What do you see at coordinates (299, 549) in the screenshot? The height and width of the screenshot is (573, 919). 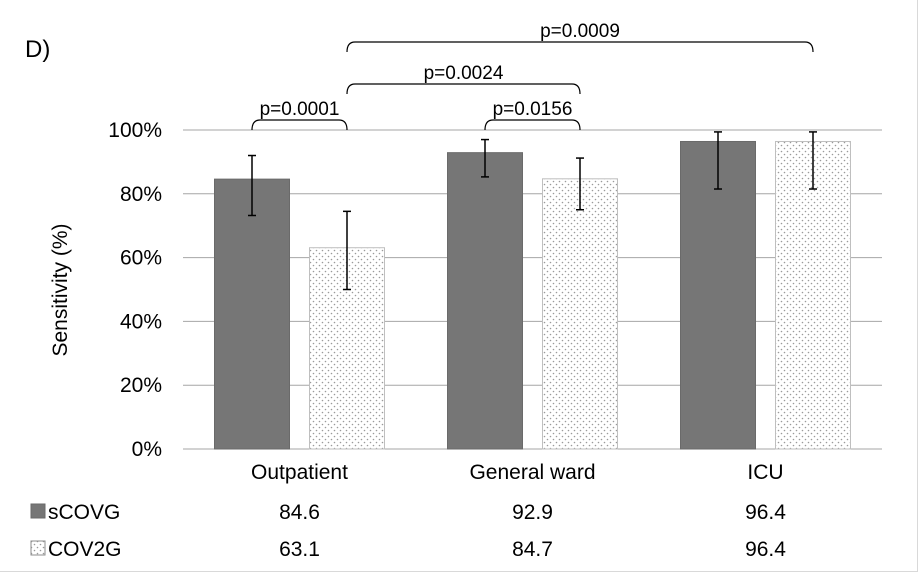 I see `table-cell: 63.1` at bounding box center [299, 549].